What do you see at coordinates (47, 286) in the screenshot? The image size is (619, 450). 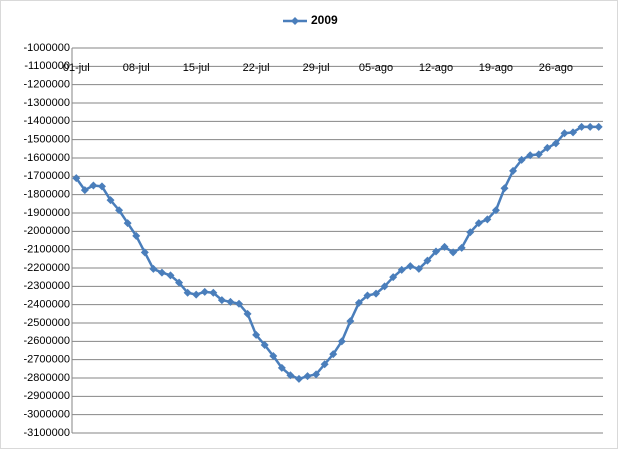 I see `y-tick-label: -2300000` at bounding box center [47, 286].